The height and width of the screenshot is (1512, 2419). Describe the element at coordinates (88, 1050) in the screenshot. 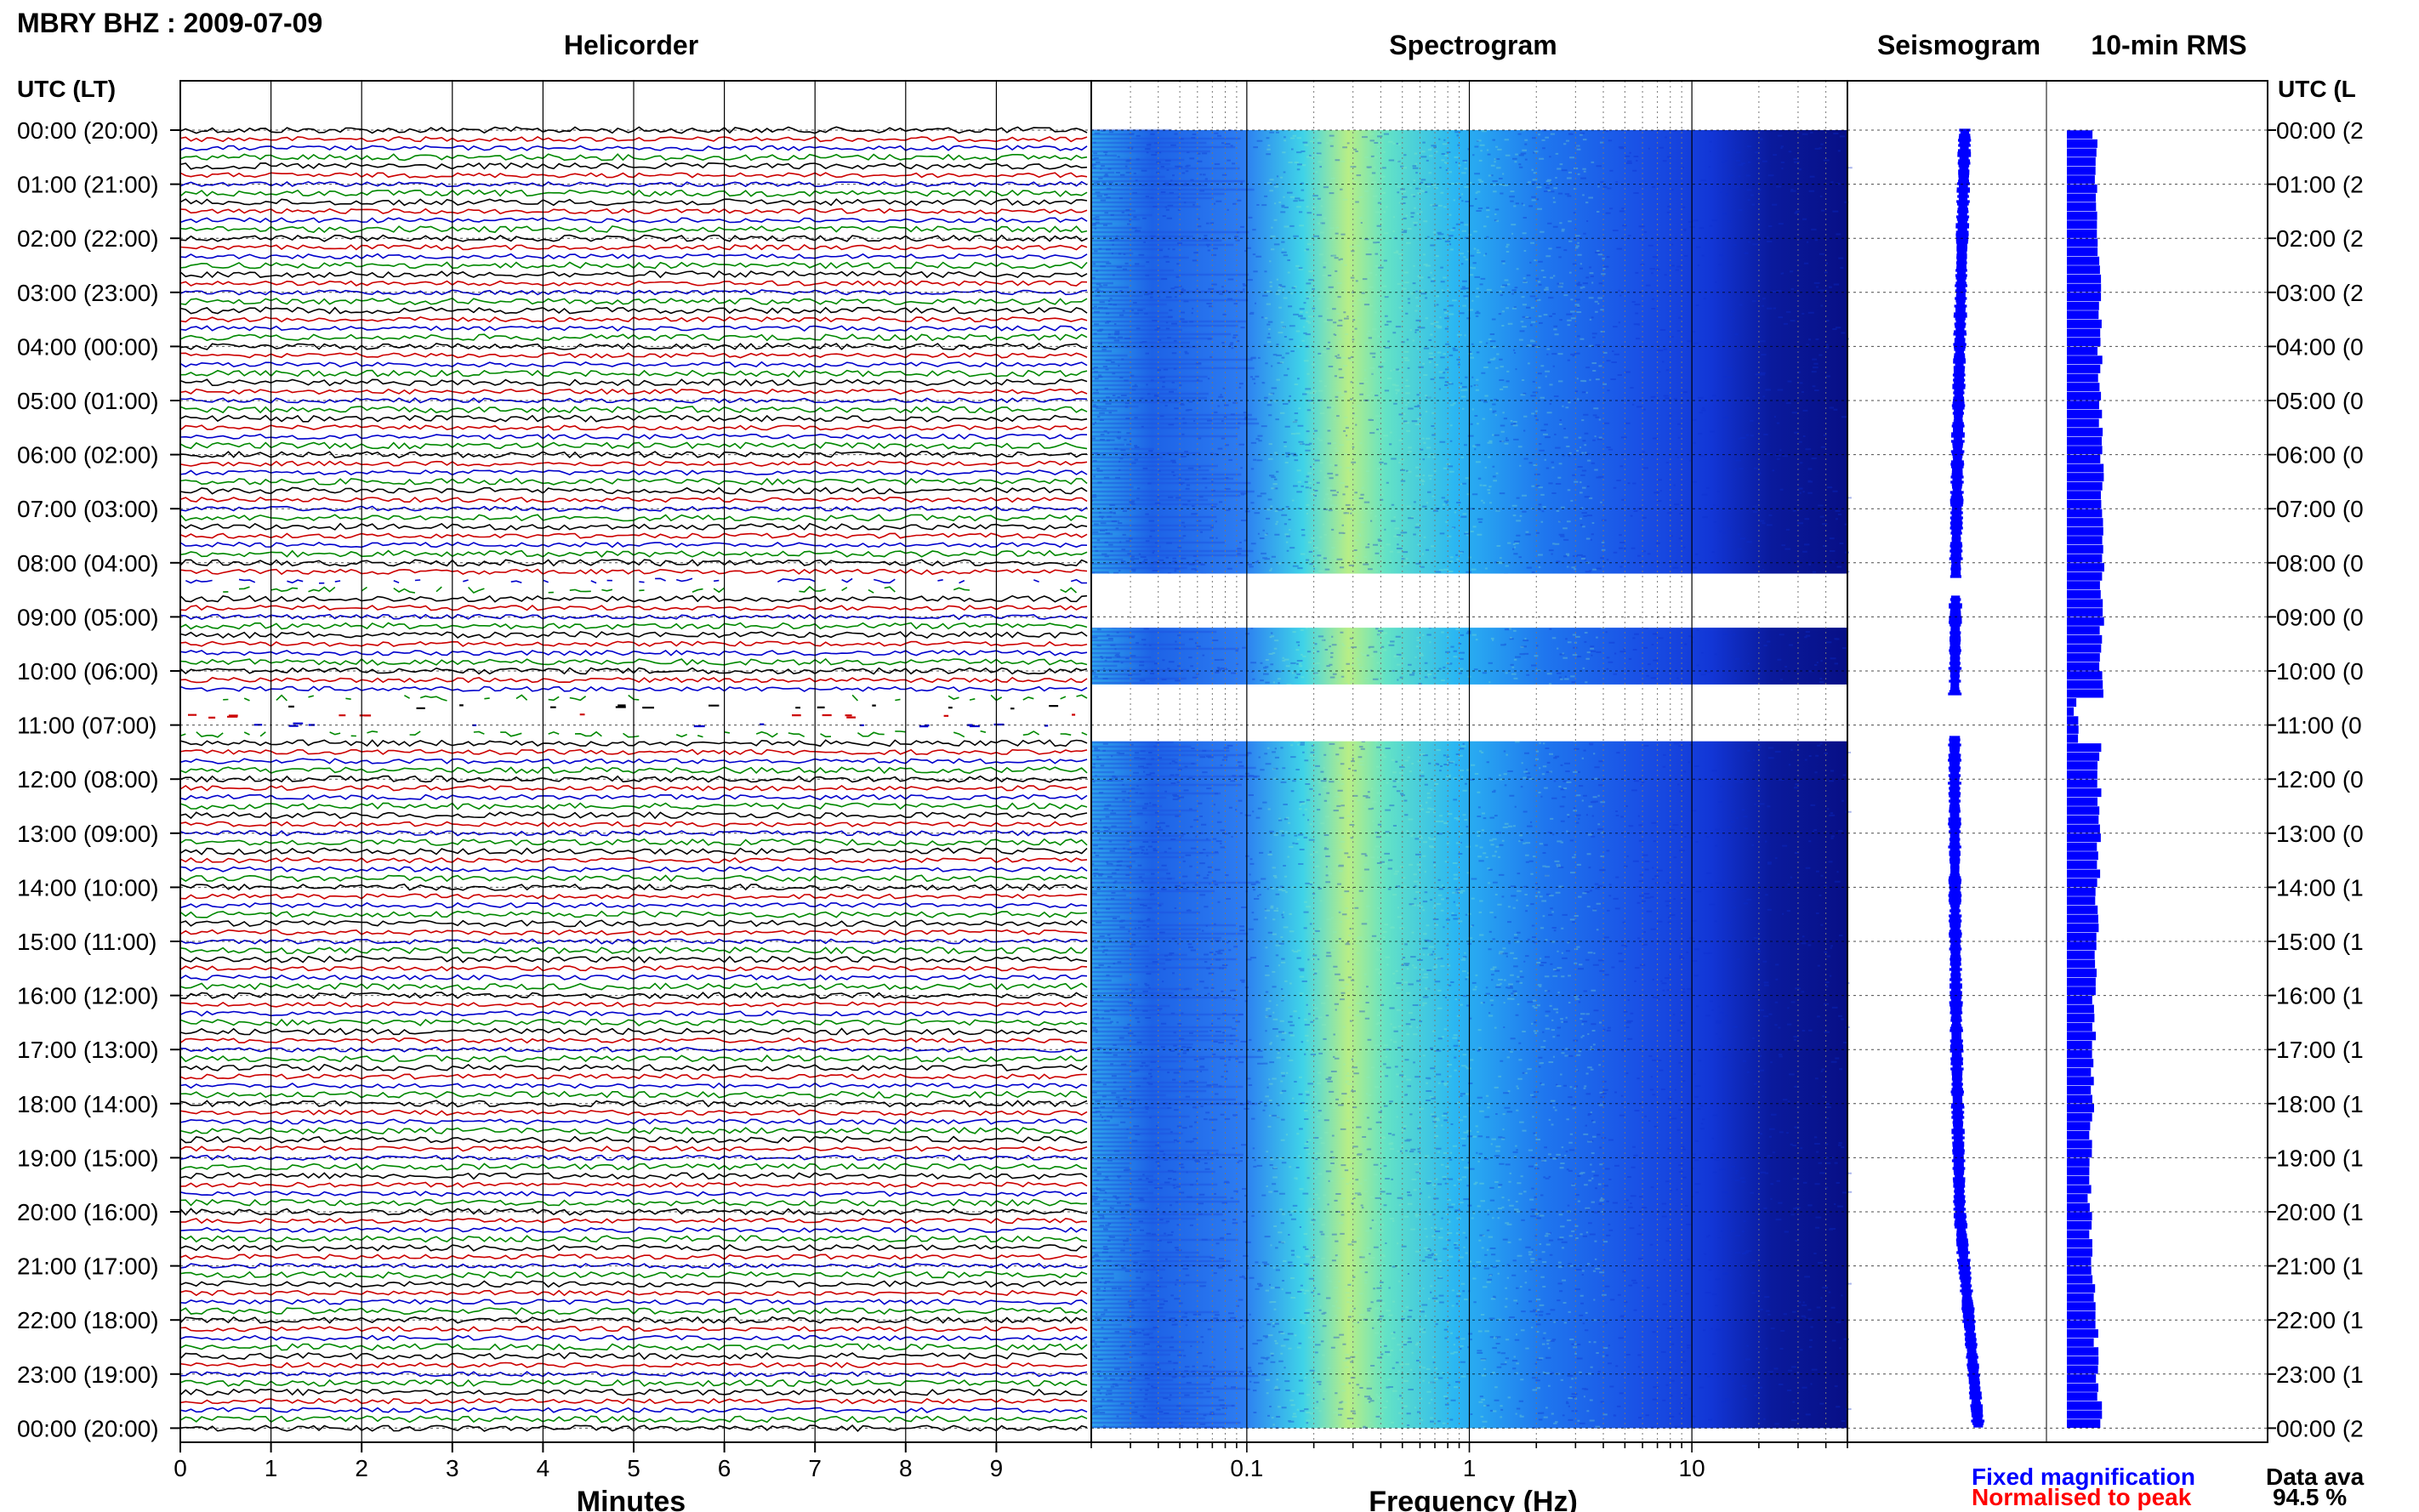

I see `utc-time-label: 17:00 (13:00)` at that location.